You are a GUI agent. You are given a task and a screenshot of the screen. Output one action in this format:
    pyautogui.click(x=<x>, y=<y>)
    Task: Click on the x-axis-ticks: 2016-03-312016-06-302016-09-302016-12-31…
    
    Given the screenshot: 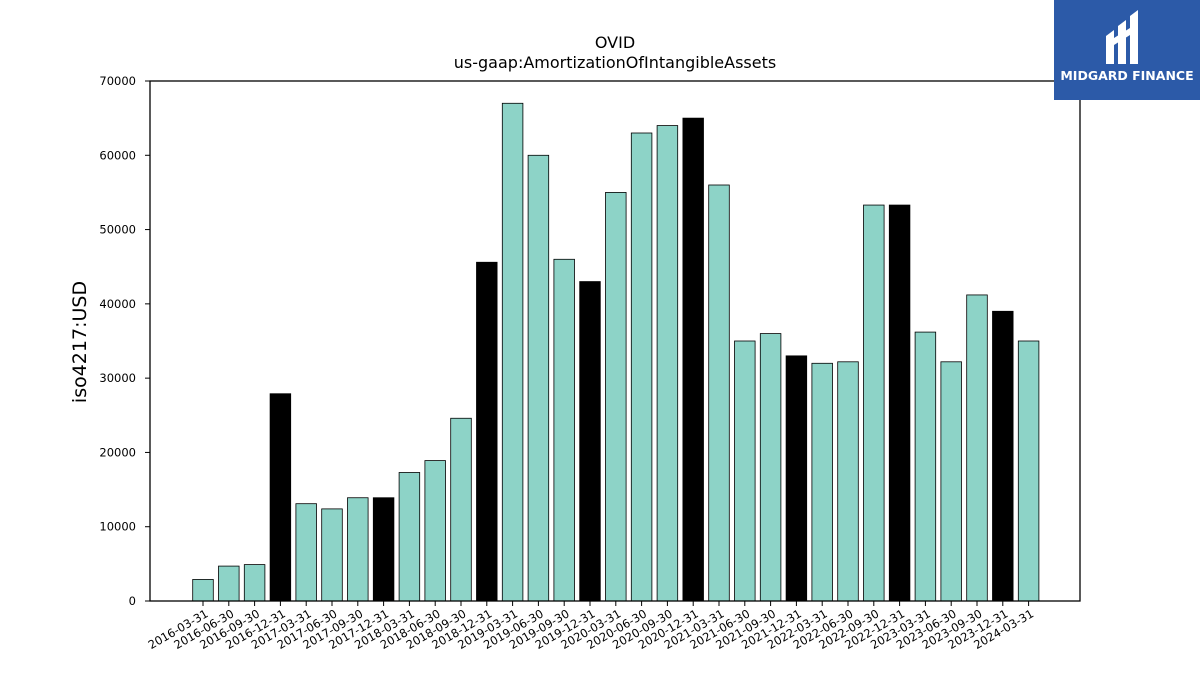 What is the action you would take?
    pyautogui.click(x=591, y=626)
    